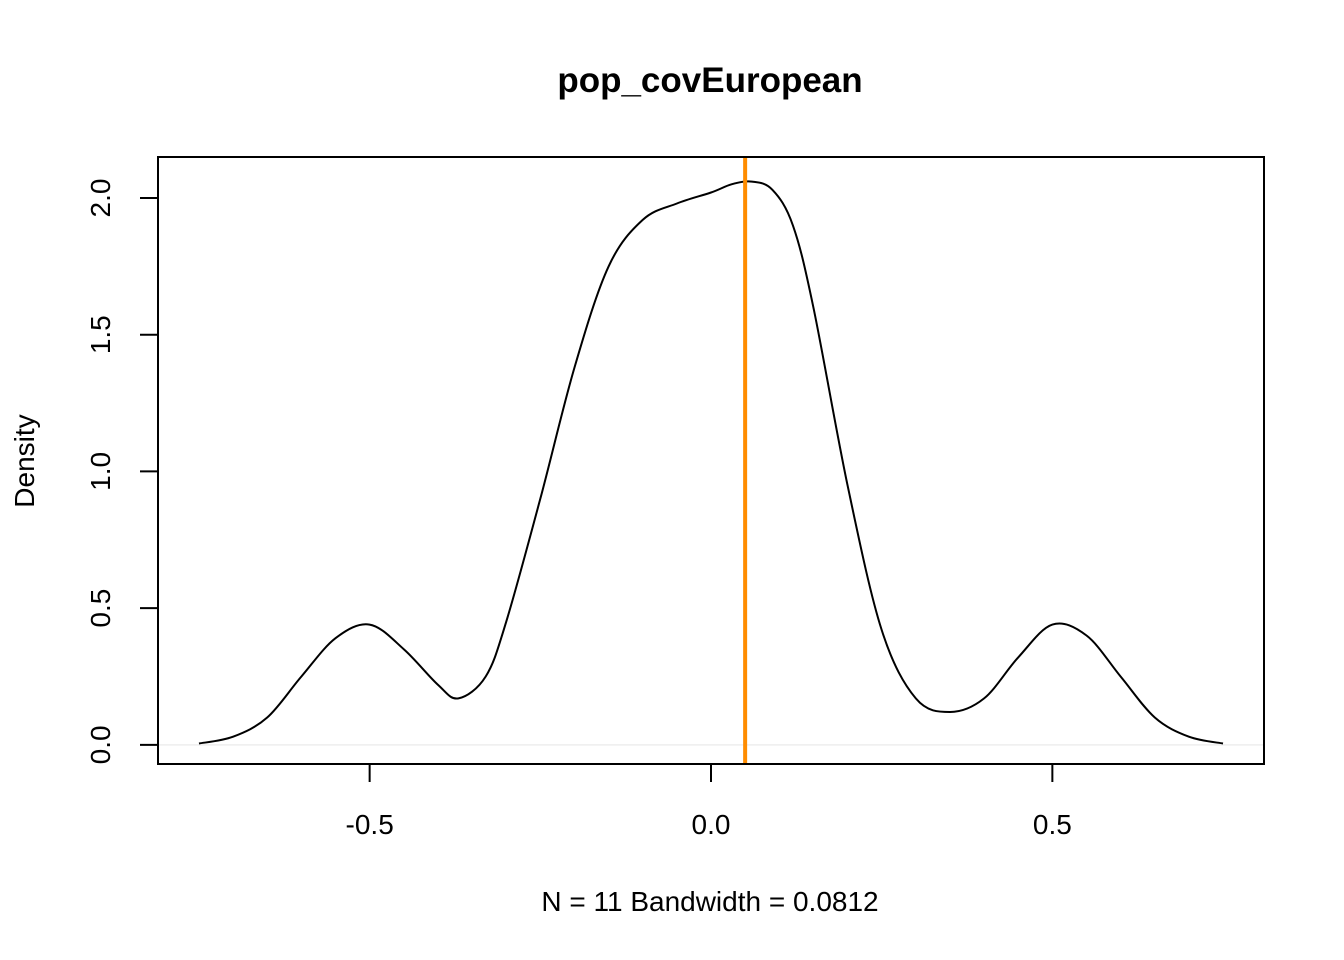 This screenshot has width=1344, height=960. Describe the element at coordinates (24, 460) in the screenshot. I see `y-axis-label: Density` at that location.